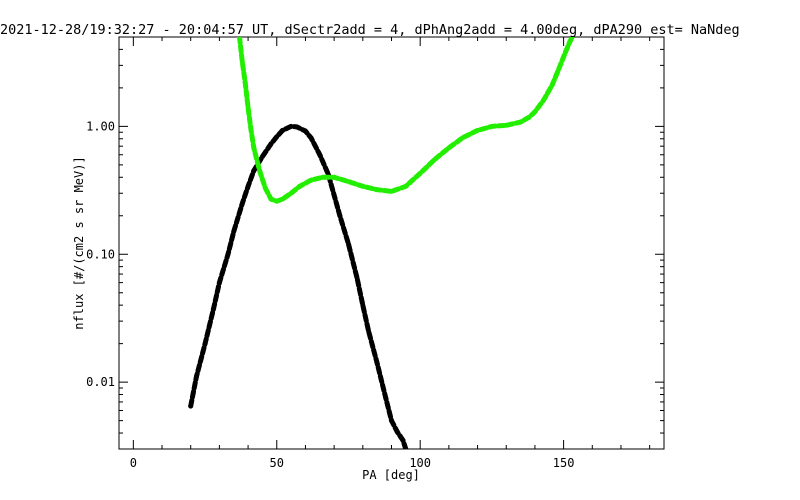 This screenshot has height=500, width=800. I want to click on y-axis-label: nflux [#/(cm2 s sr MeV)], so click(79, 242).